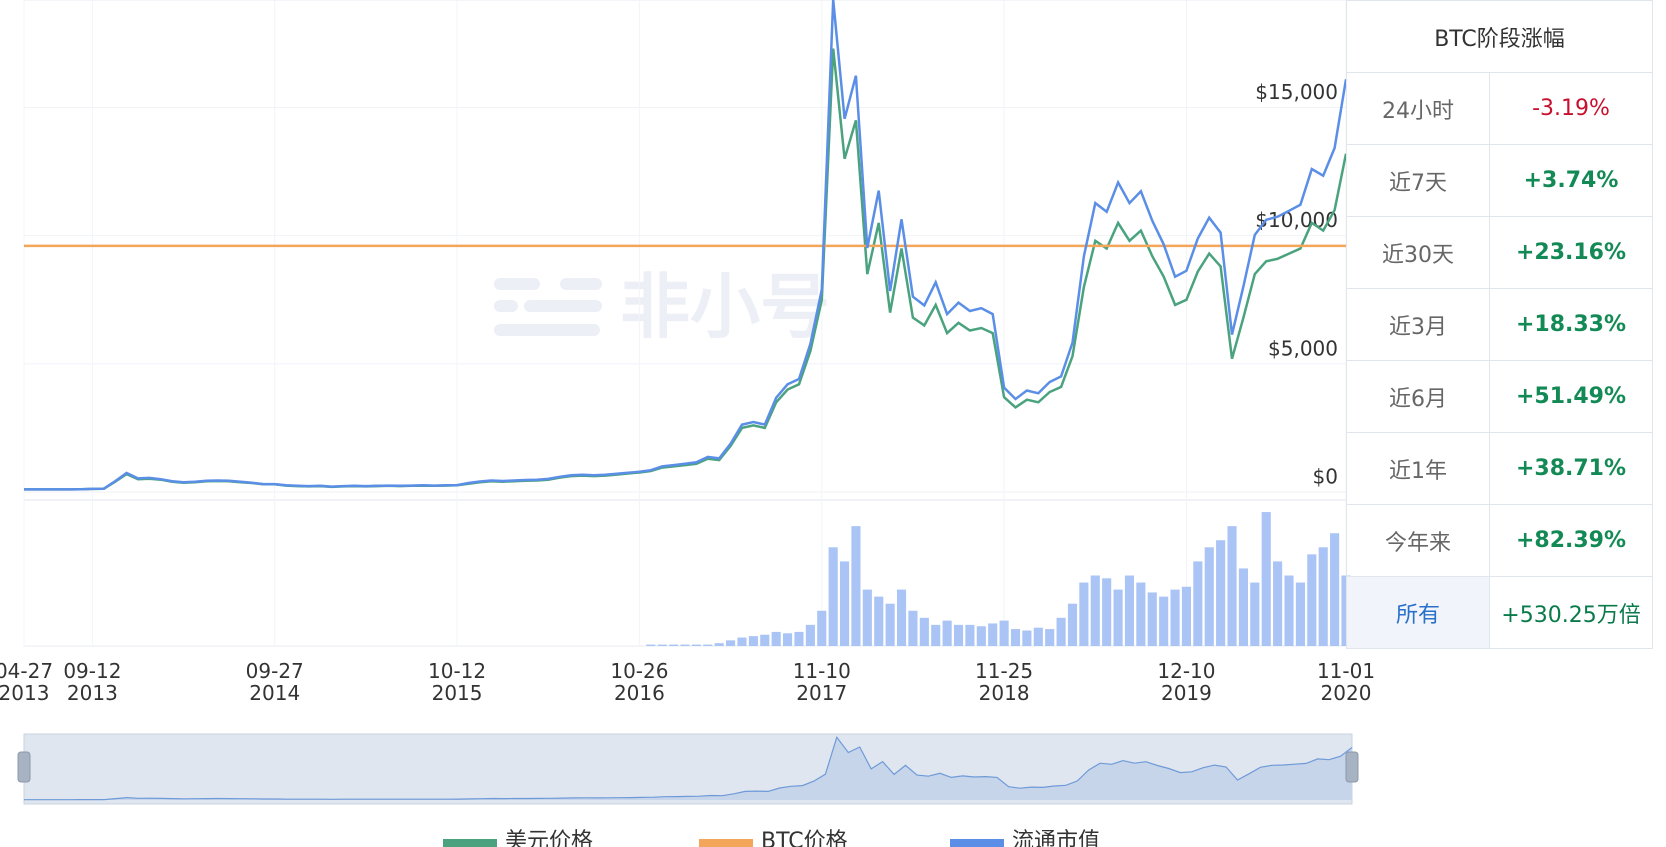 The width and height of the screenshot is (1666, 847). What do you see at coordinates (1418, 612) in the screenshot?
I see `period-label: 所有` at bounding box center [1418, 612].